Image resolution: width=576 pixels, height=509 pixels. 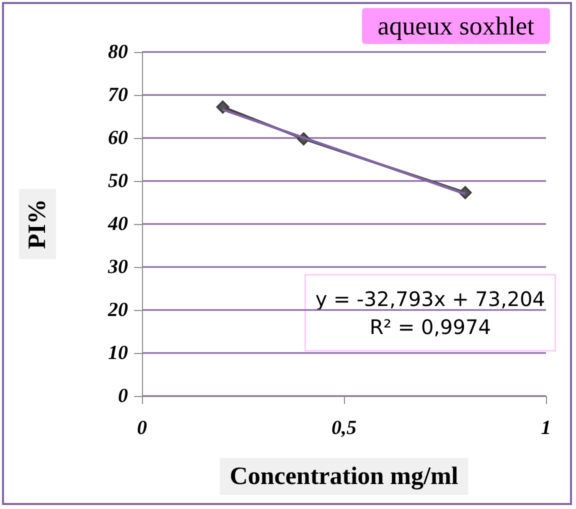 What do you see at coordinates (118, 138) in the screenshot?
I see `y-tick-label: 60` at bounding box center [118, 138].